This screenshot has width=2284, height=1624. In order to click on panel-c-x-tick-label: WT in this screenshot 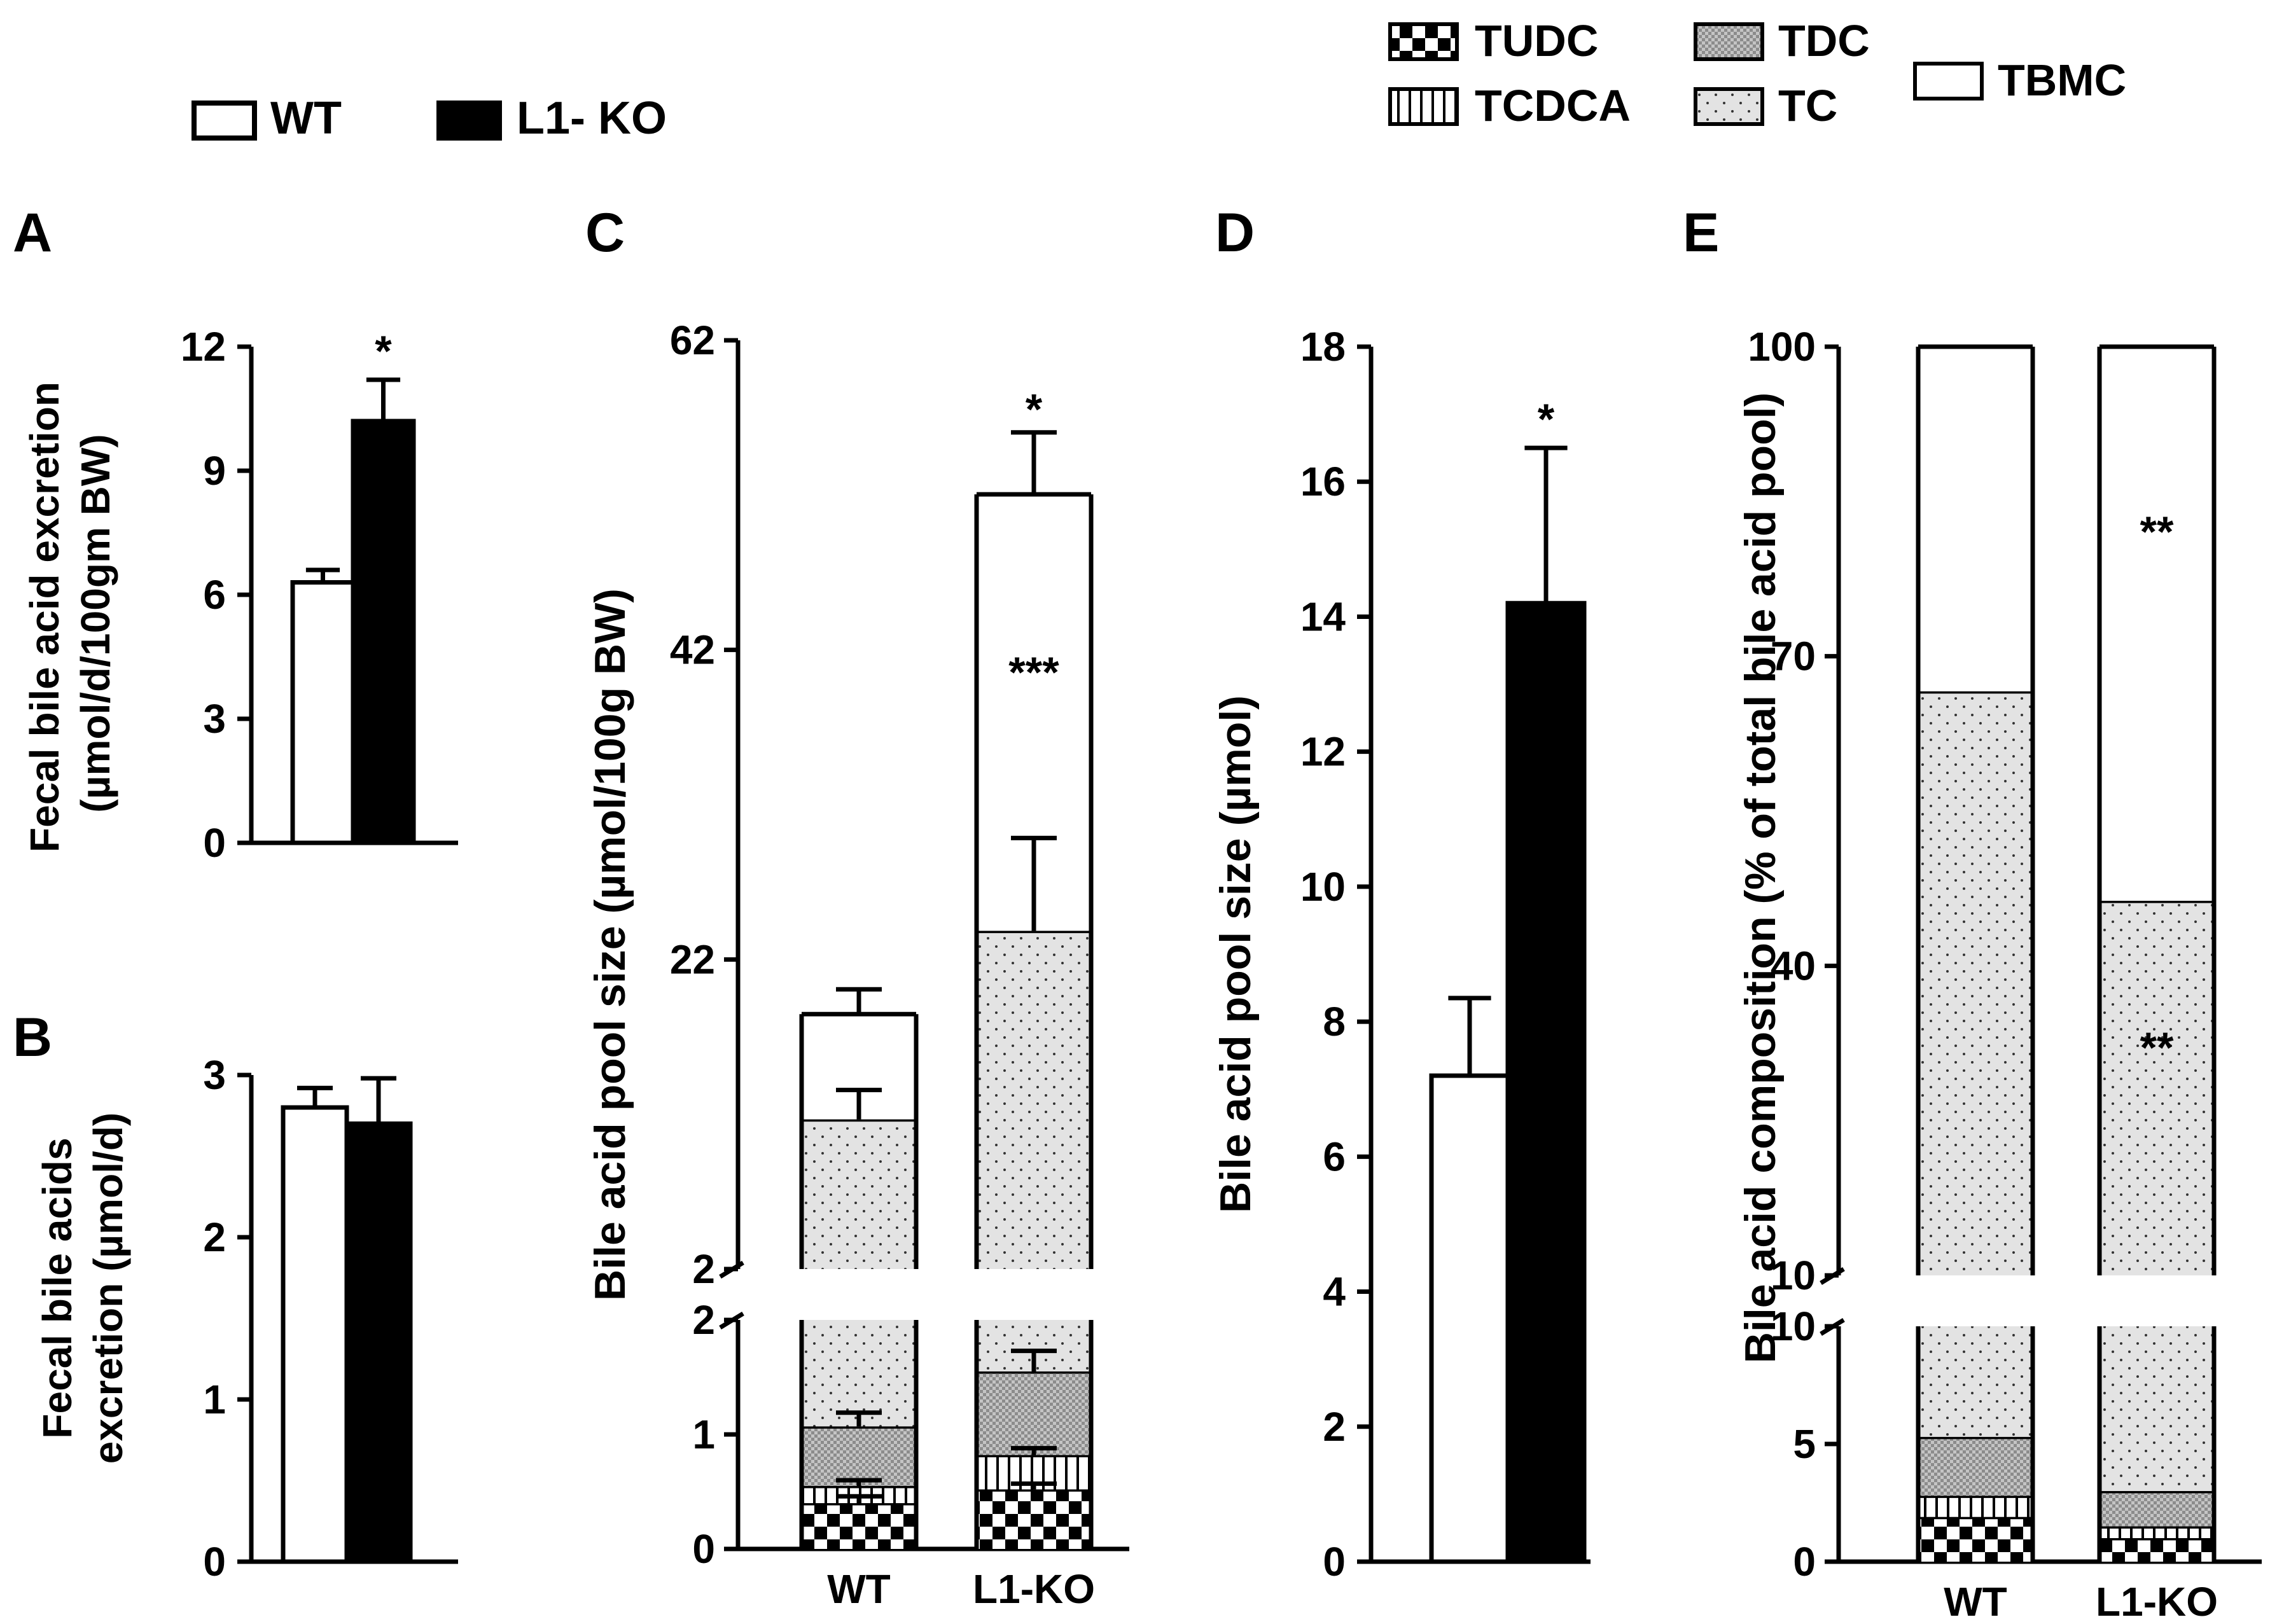, I will do `click(859, 1589)`.